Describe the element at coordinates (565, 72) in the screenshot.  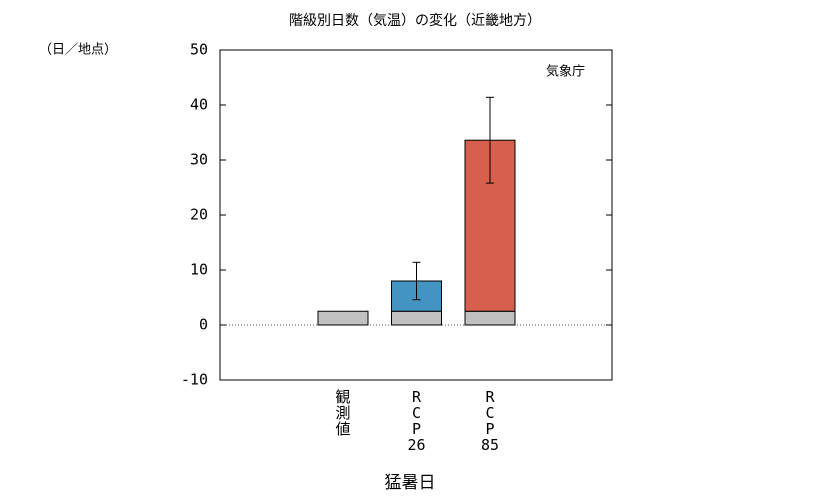
I see `annotation: 気象庁` at that location.